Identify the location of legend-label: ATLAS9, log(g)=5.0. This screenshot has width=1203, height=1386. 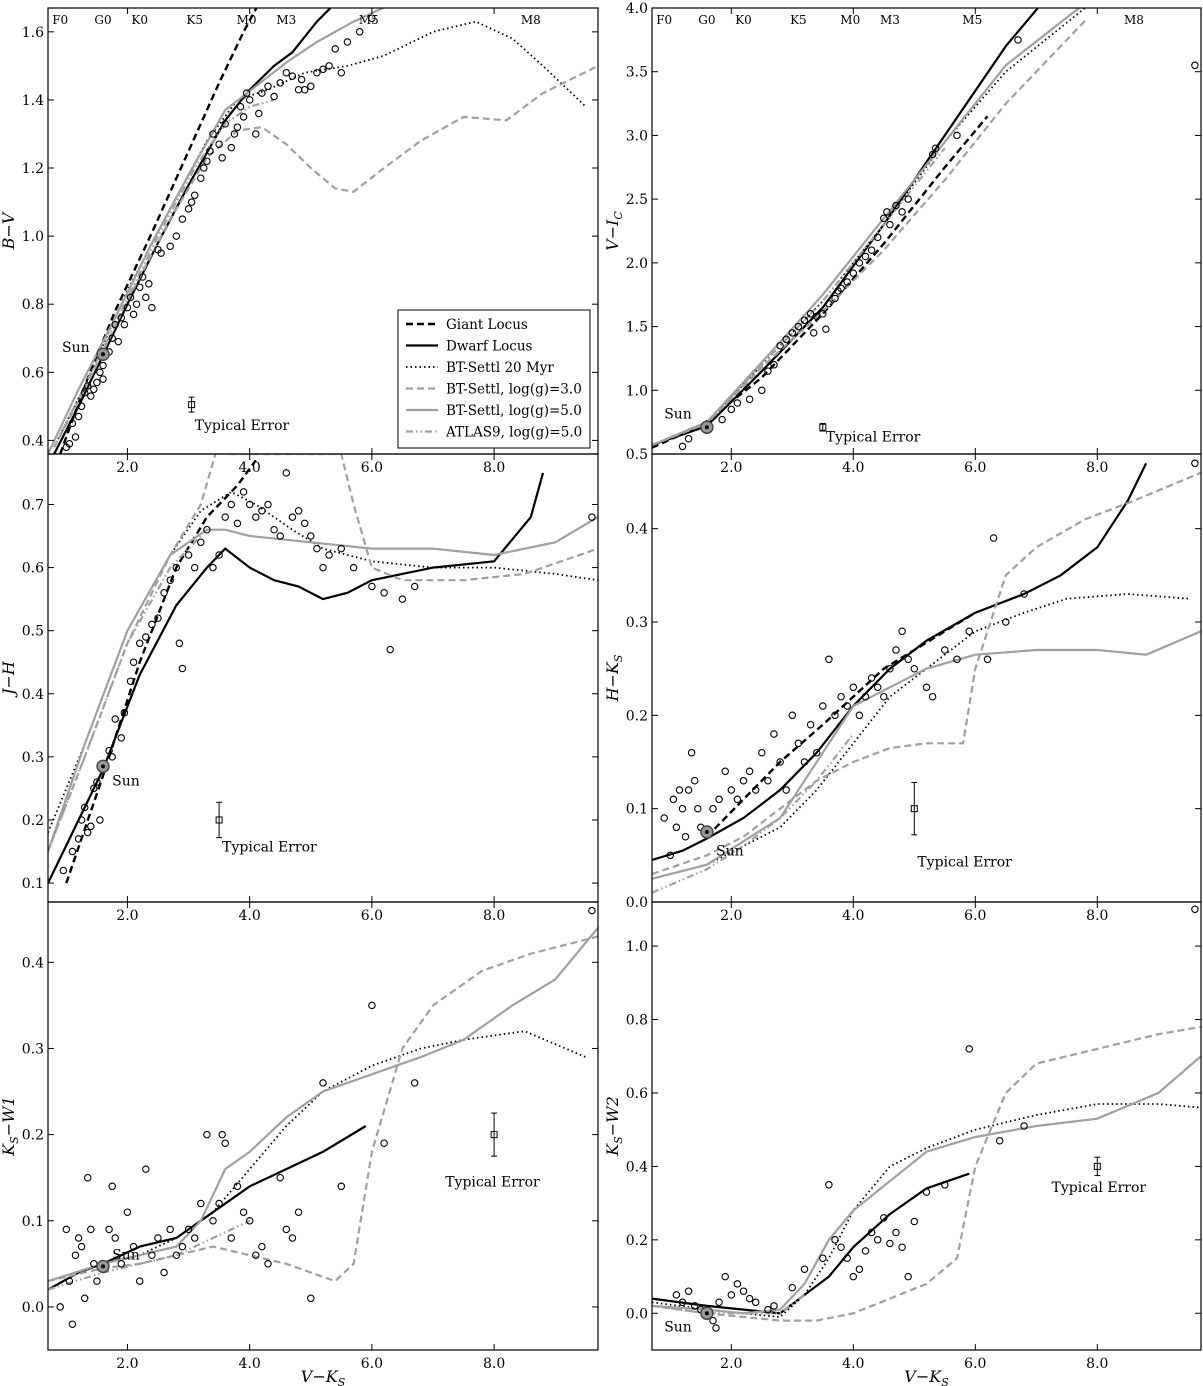
(513, 433).